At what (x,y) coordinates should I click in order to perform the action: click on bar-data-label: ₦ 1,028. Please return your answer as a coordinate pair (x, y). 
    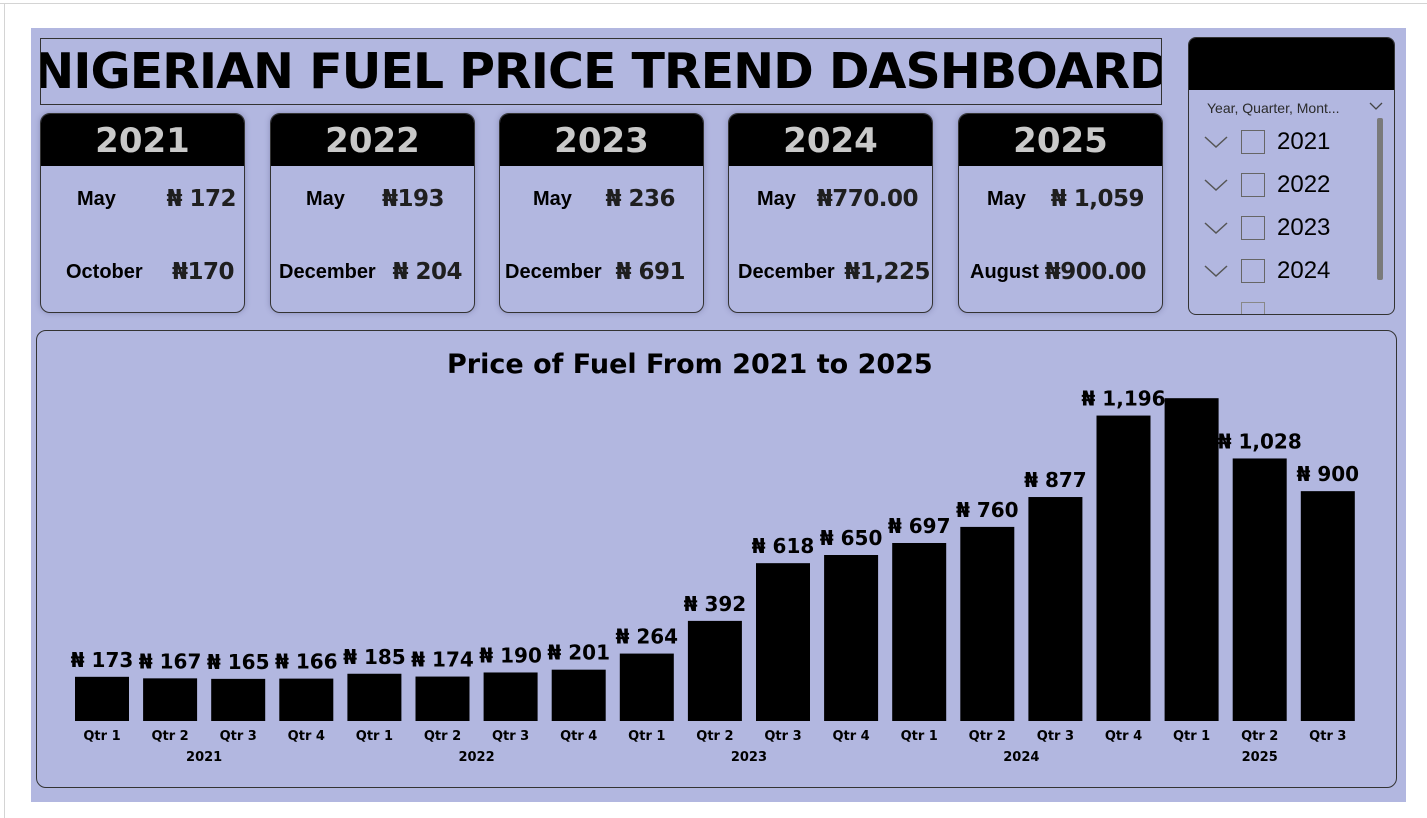
    Looking at the image, I should click on (1260, 441).